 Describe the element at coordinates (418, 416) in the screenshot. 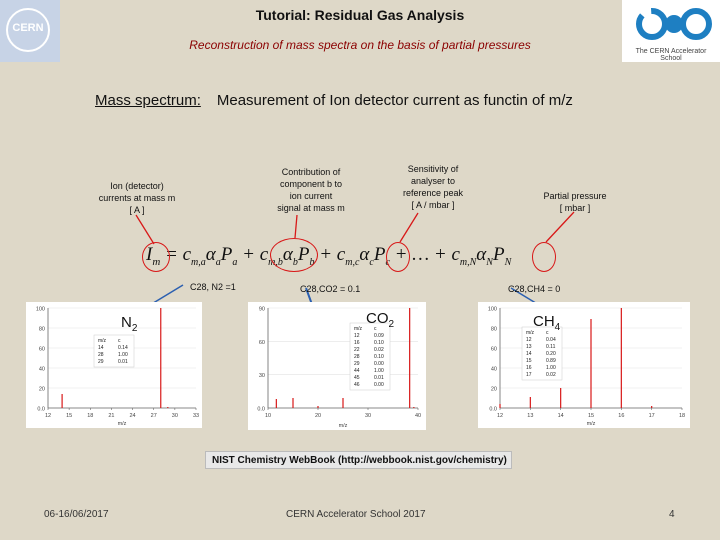

I see `x-tick-label: 40` at that location.